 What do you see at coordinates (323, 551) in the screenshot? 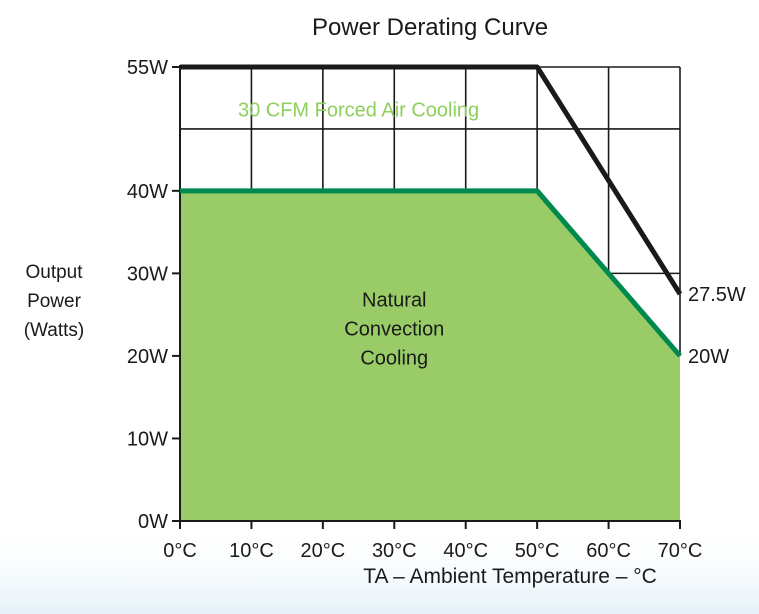
I see `x-tick-label: 20°C` at bounding box center [323, 551].